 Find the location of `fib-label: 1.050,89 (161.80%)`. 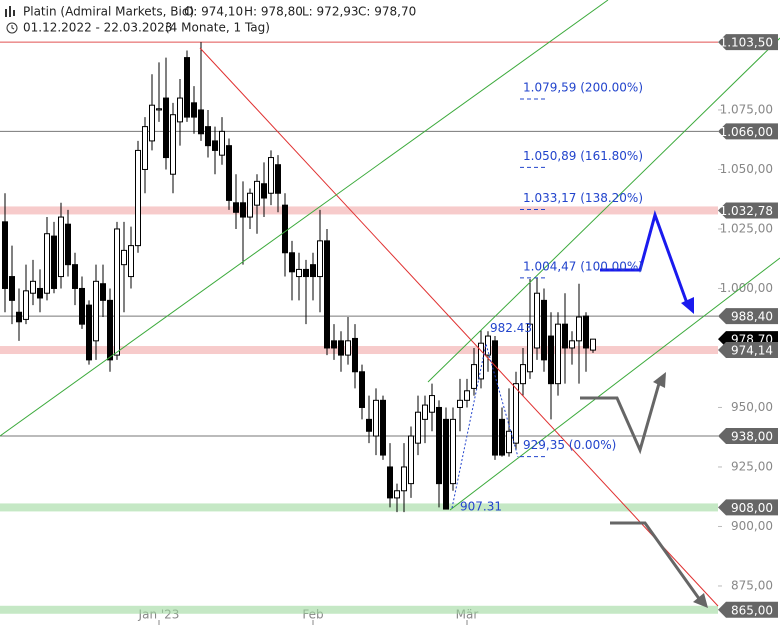

fib-label: 1.050,89 (161.80%) is located at coordinates (583, 156).